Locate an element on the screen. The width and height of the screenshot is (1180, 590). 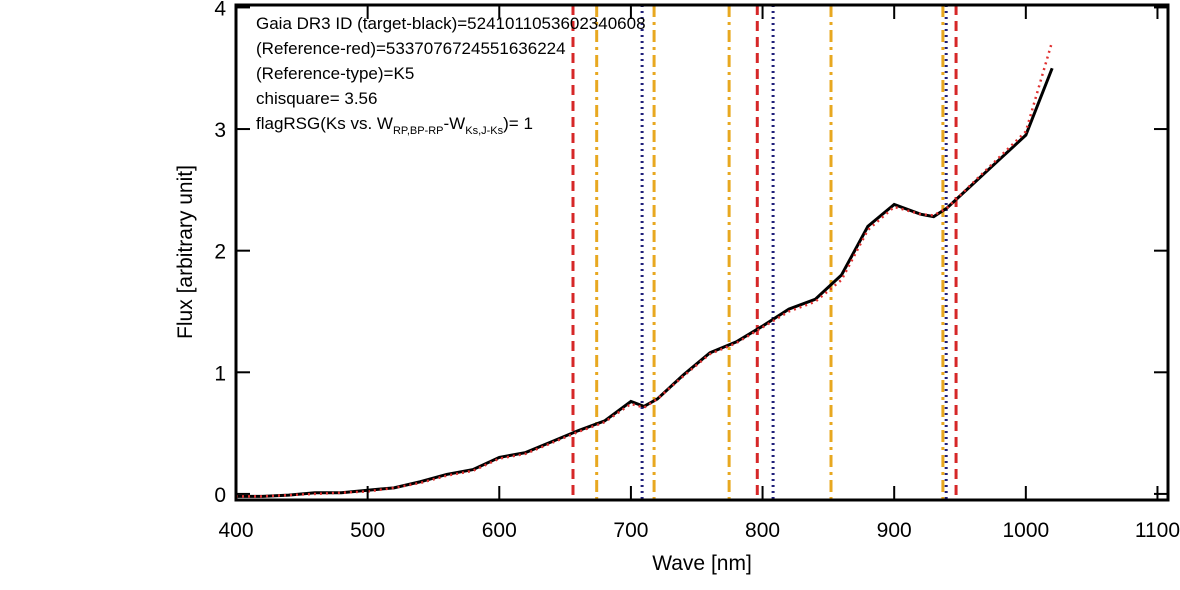
annotation: flagRSG(Ks vs. WRP,BP-RP-WKs,J-Ks)= 1 is located at coordinates (394, 125).